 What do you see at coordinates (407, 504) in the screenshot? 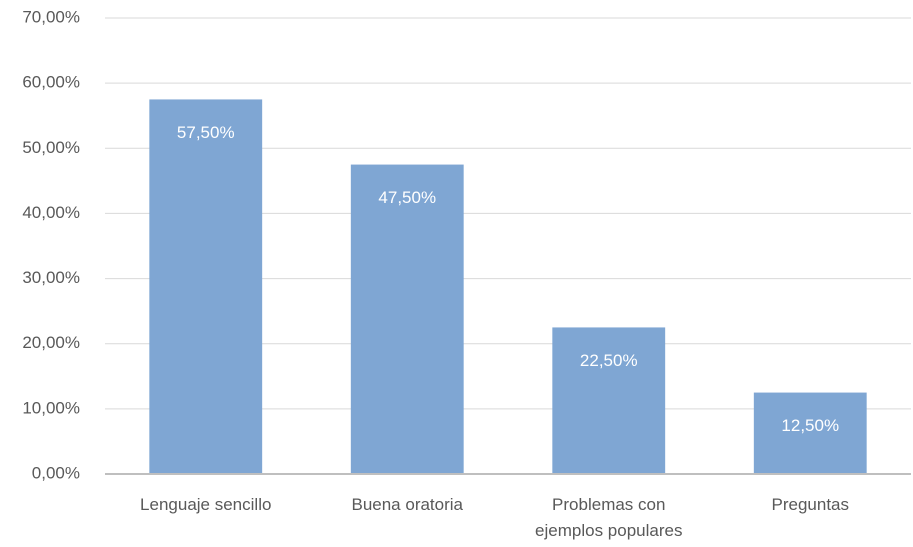
I see `x-tick-label: Buena oratoria` at bounding box center [407, 504].